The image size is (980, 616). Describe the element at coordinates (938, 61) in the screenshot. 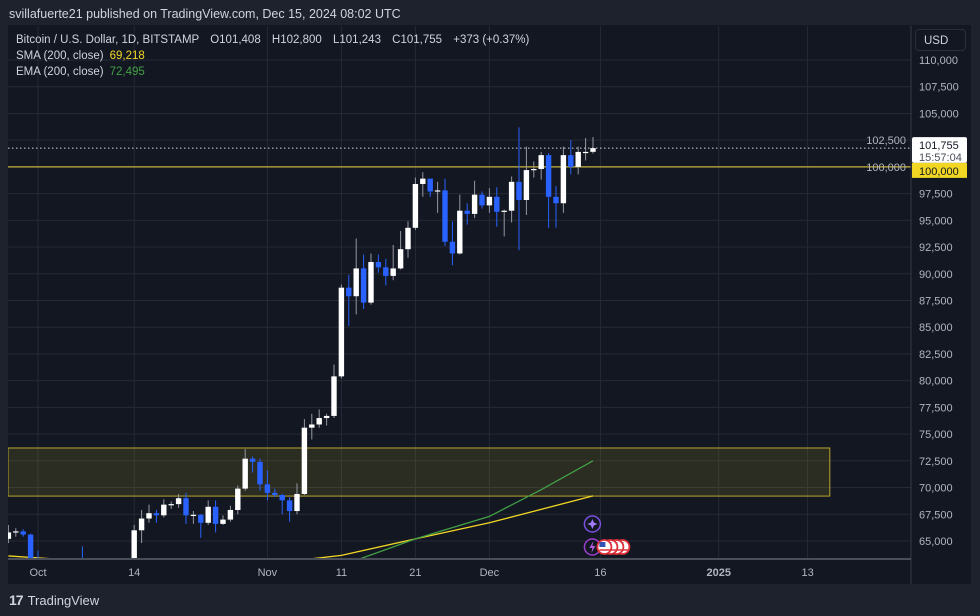

I see `y-tick-label: 110,000` at that location.